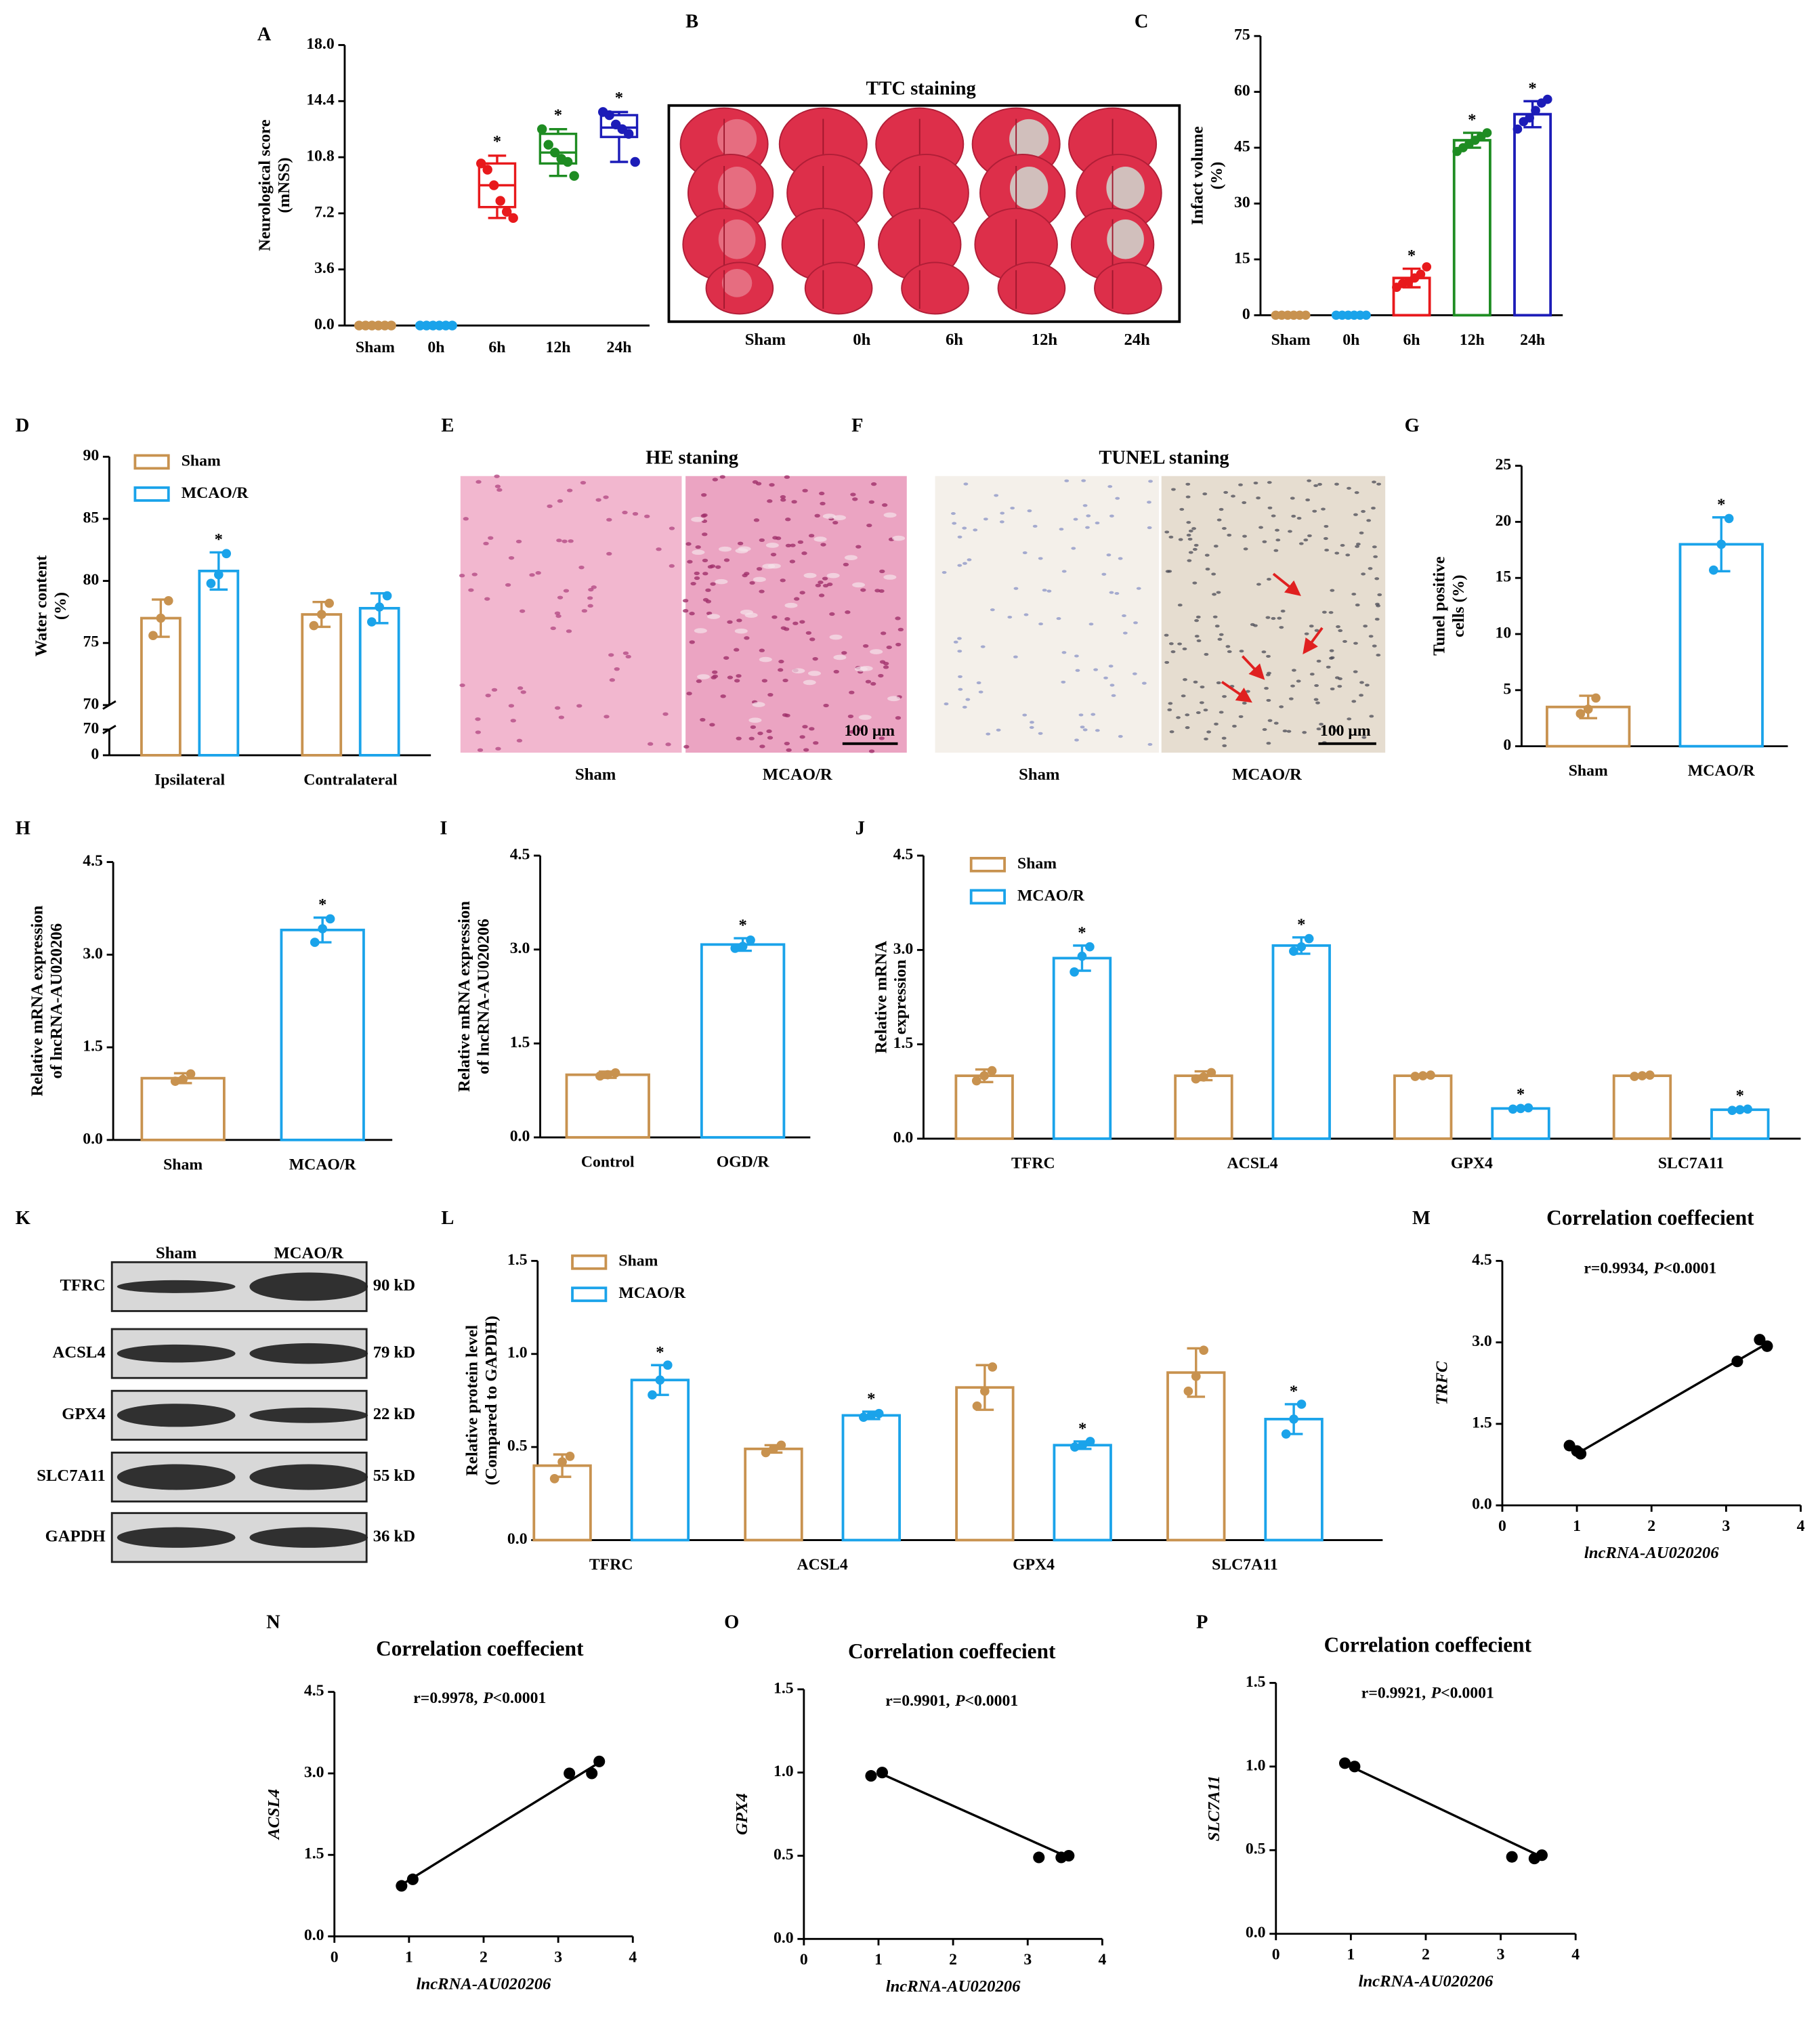 This screenshot has width=1820, height=2020. I want to click on infarct-area, so click(737, 239).